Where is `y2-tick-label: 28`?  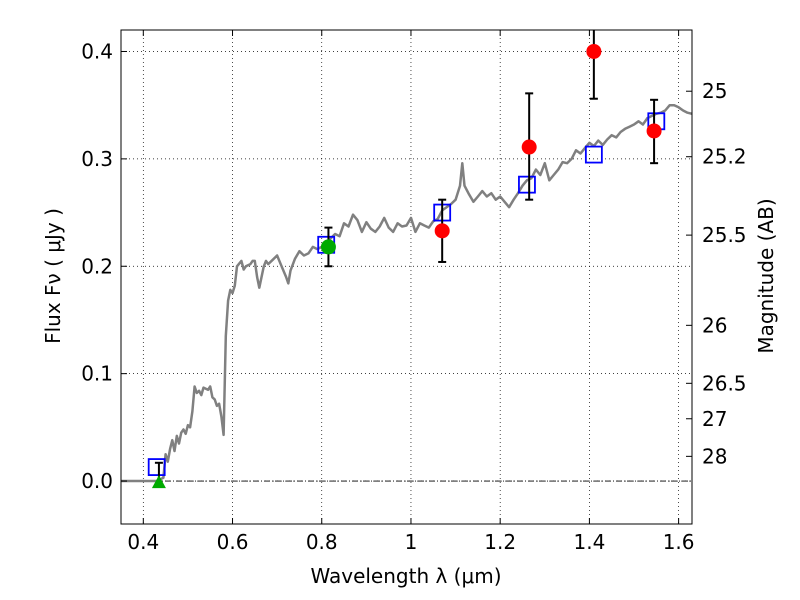
y2-tick-label: 28 is located at coordinates (714, 456).